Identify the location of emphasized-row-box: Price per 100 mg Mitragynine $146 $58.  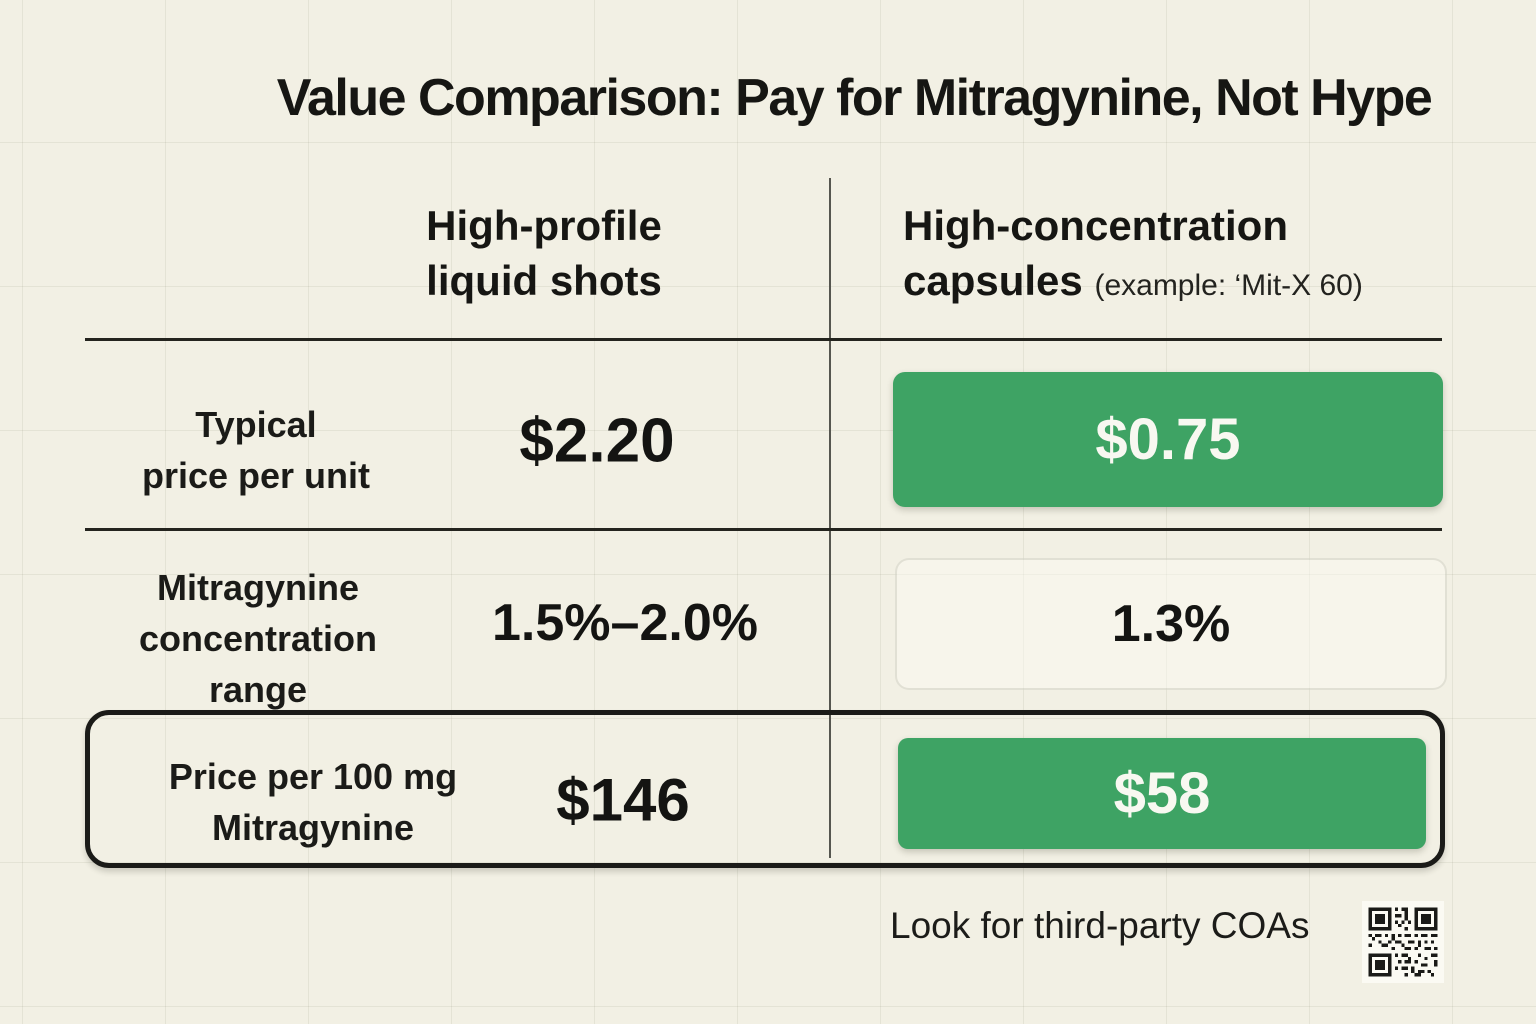
(765, 789).